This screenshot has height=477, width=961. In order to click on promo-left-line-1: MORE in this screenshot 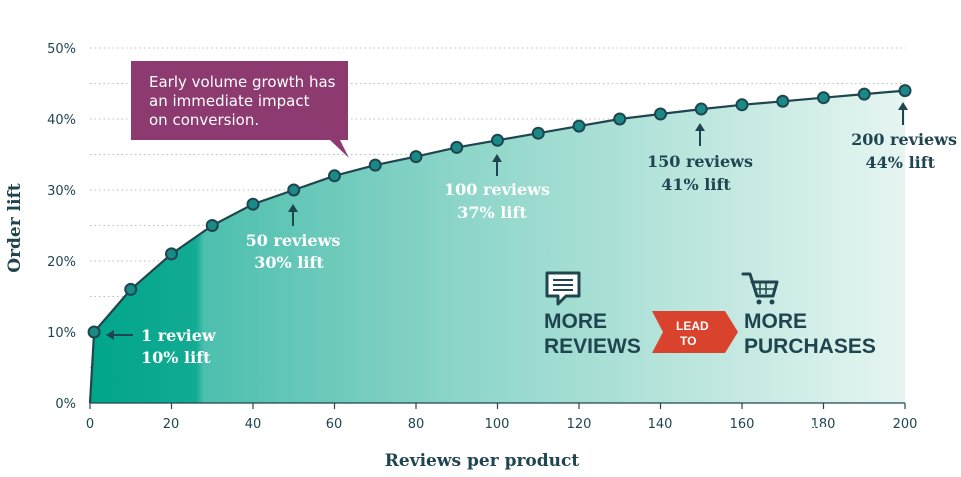, I will do `click(575, 321)`.